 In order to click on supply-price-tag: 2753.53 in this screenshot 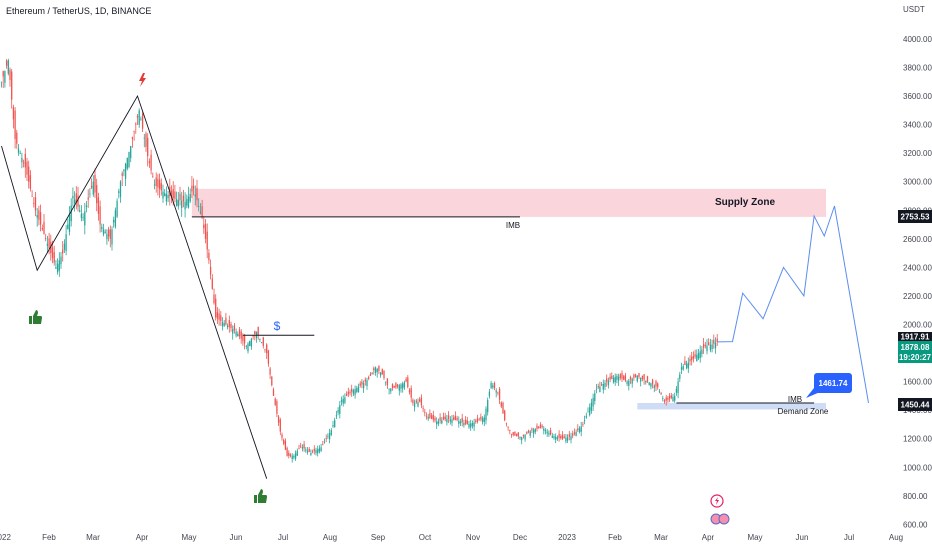, I will do `click(915, 216)`.